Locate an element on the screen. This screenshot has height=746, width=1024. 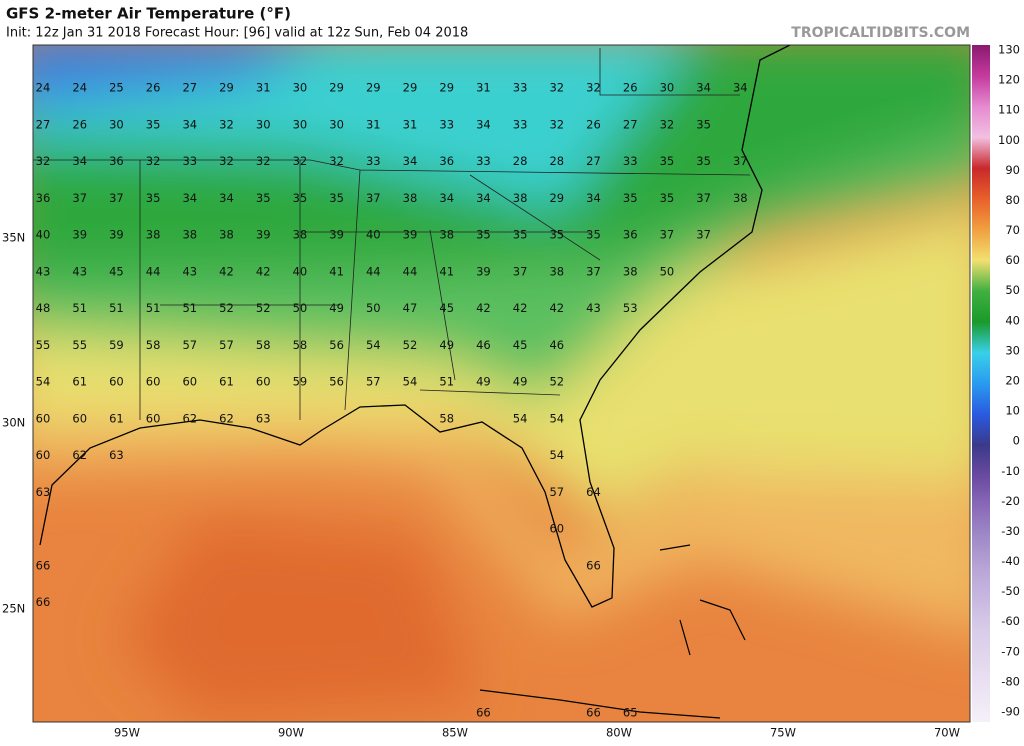
station-value: 31 is located at coordinates (483, 88).